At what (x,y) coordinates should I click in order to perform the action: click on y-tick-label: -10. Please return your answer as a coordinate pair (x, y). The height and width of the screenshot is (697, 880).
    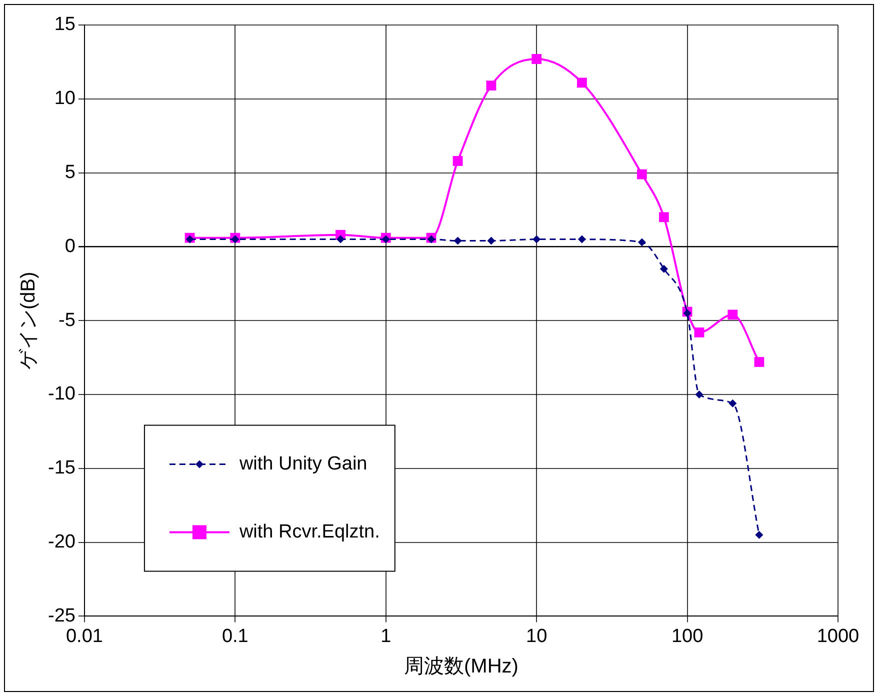
    Looking at the image, I should click on (62, 394).